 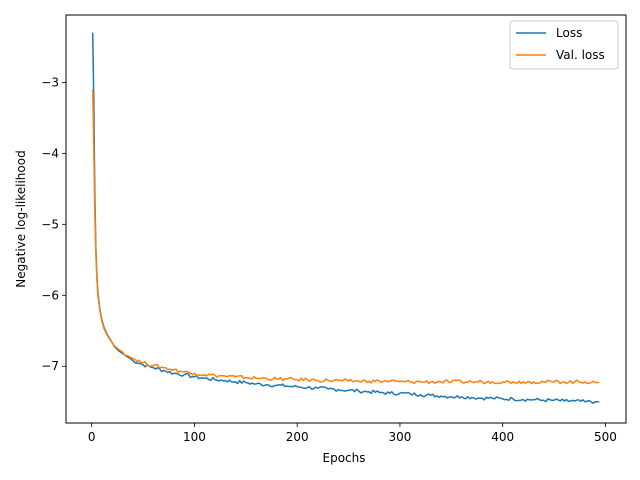 I want to click on y-axis: −7 −6 −5 −4 −3, so click(x=53, y=224).